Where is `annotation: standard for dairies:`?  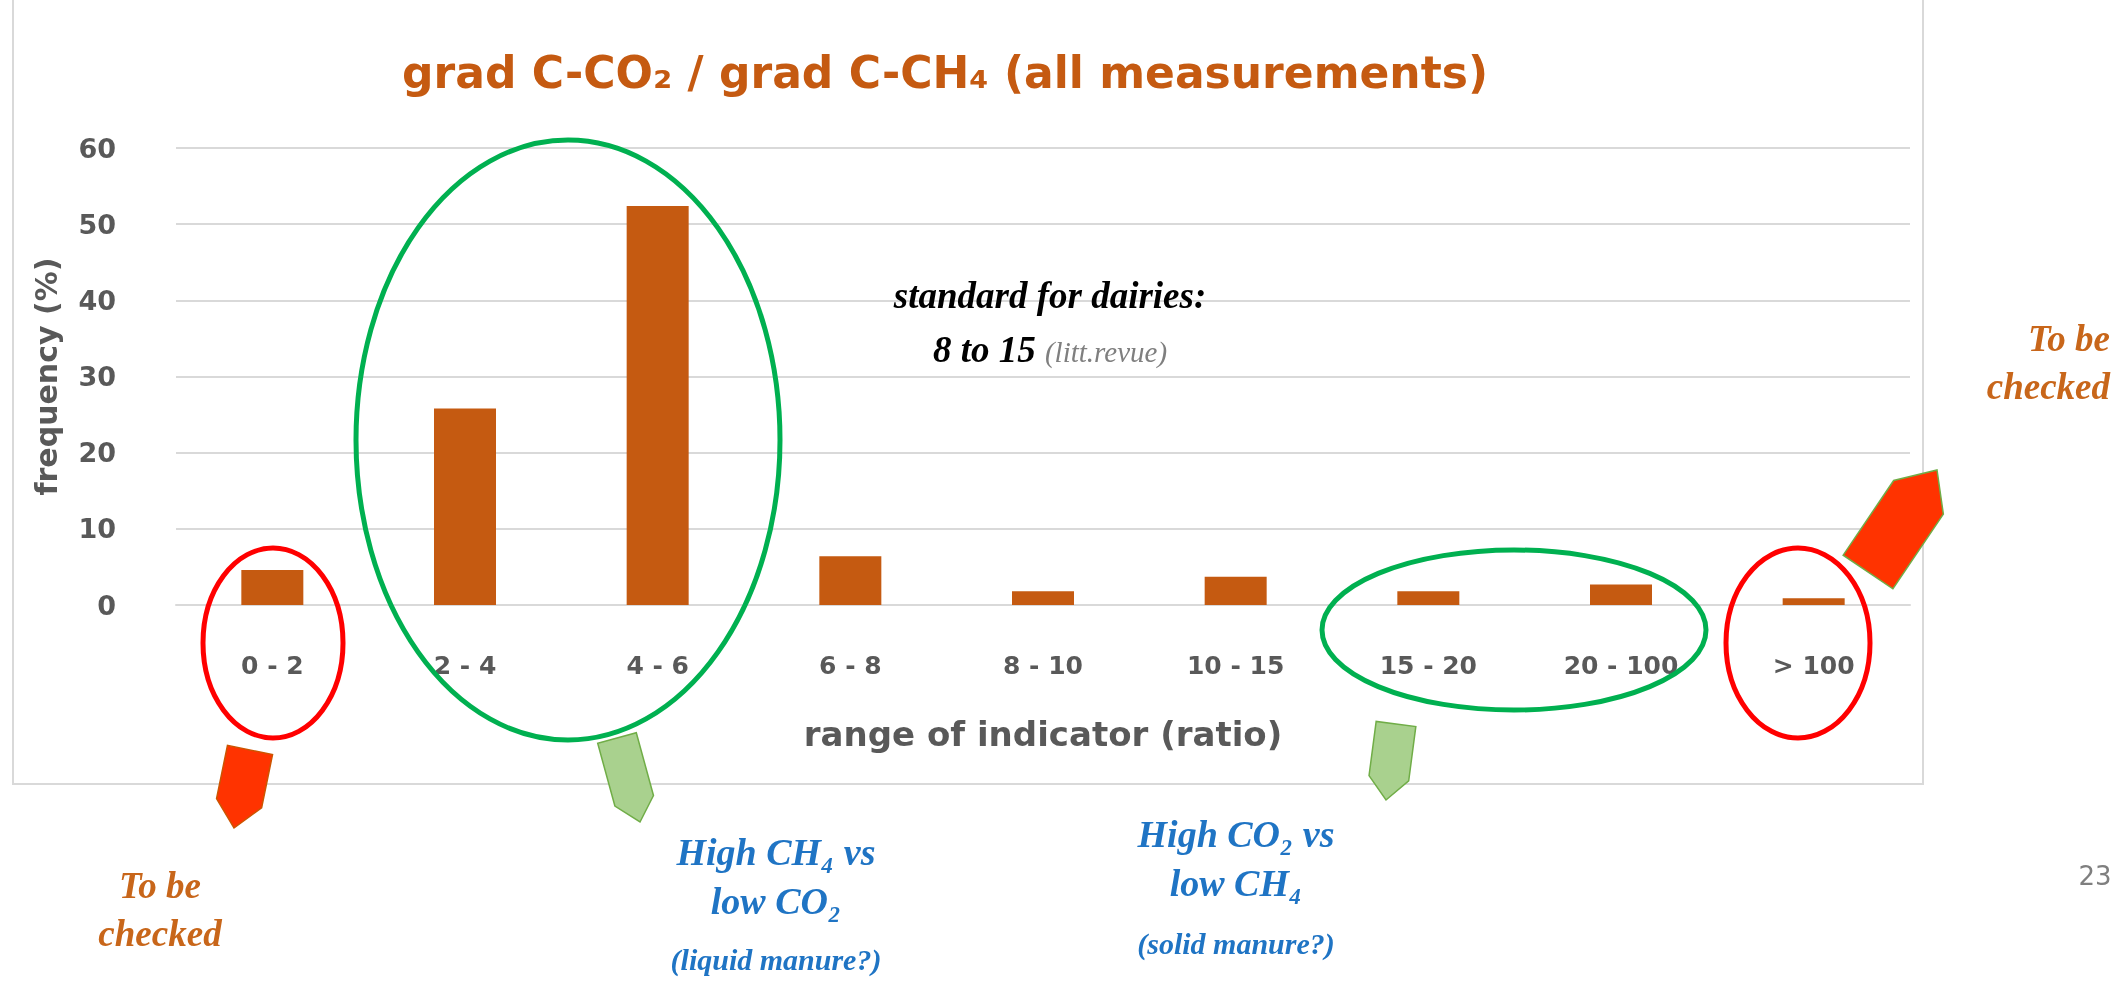 annotation: standard for dairies: is located at coordinates (1050, 296).